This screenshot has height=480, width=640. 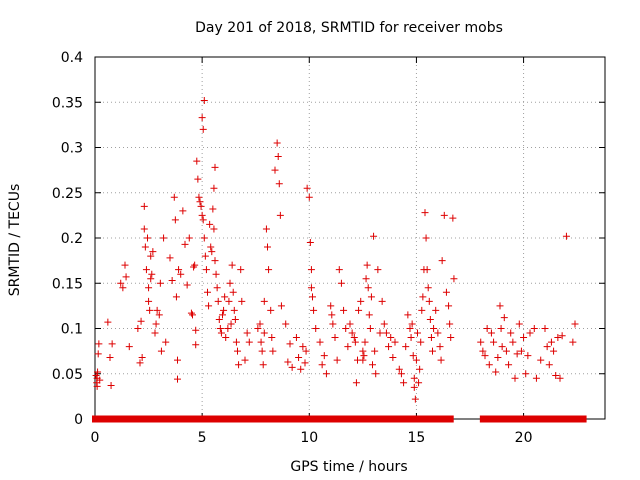 What do you see at coordinates (78, 420) in the screenshot?
I see `y-tick-label: 0` at bounding box center [78, 420].